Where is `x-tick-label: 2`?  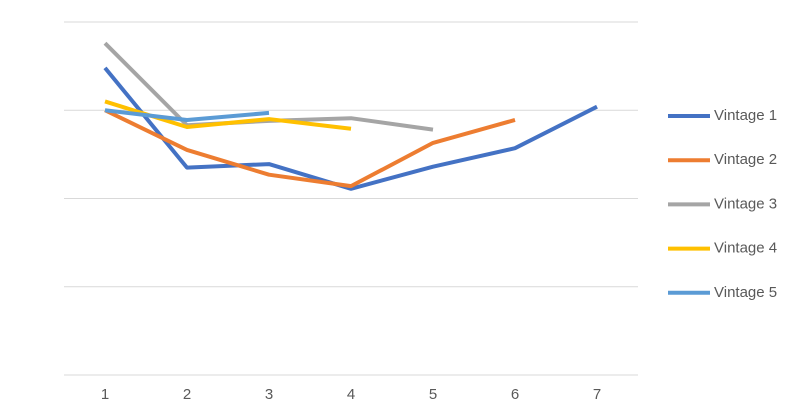 x-tick-label: 2 is located at coordinates (187, 394).